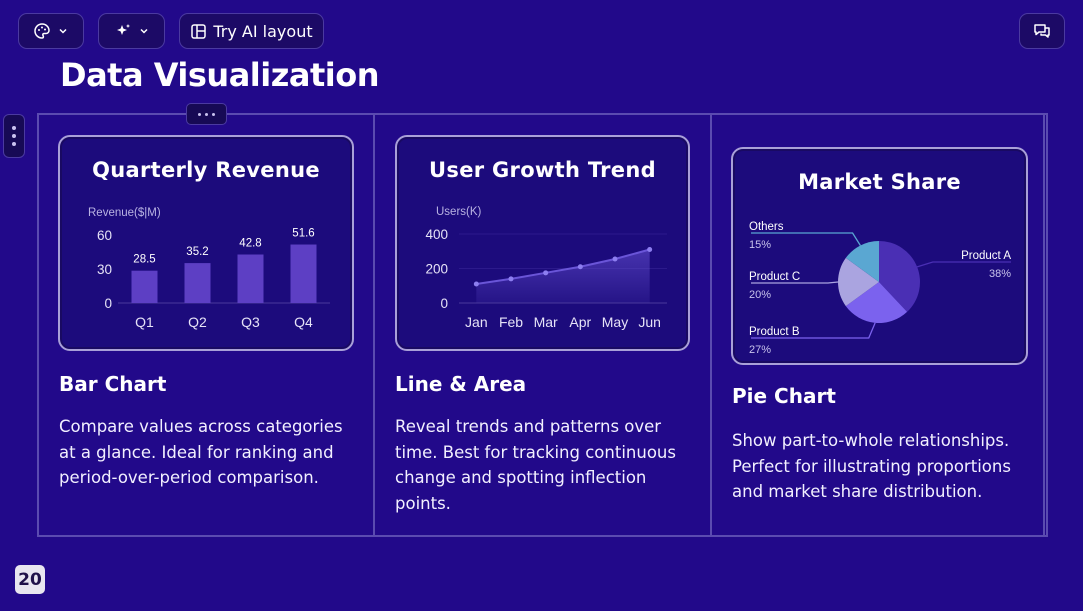 The height and width of the screenshot is (611, 1083). I want to click on try-ai-layout-button: Try AI layout, so click(251, 31).